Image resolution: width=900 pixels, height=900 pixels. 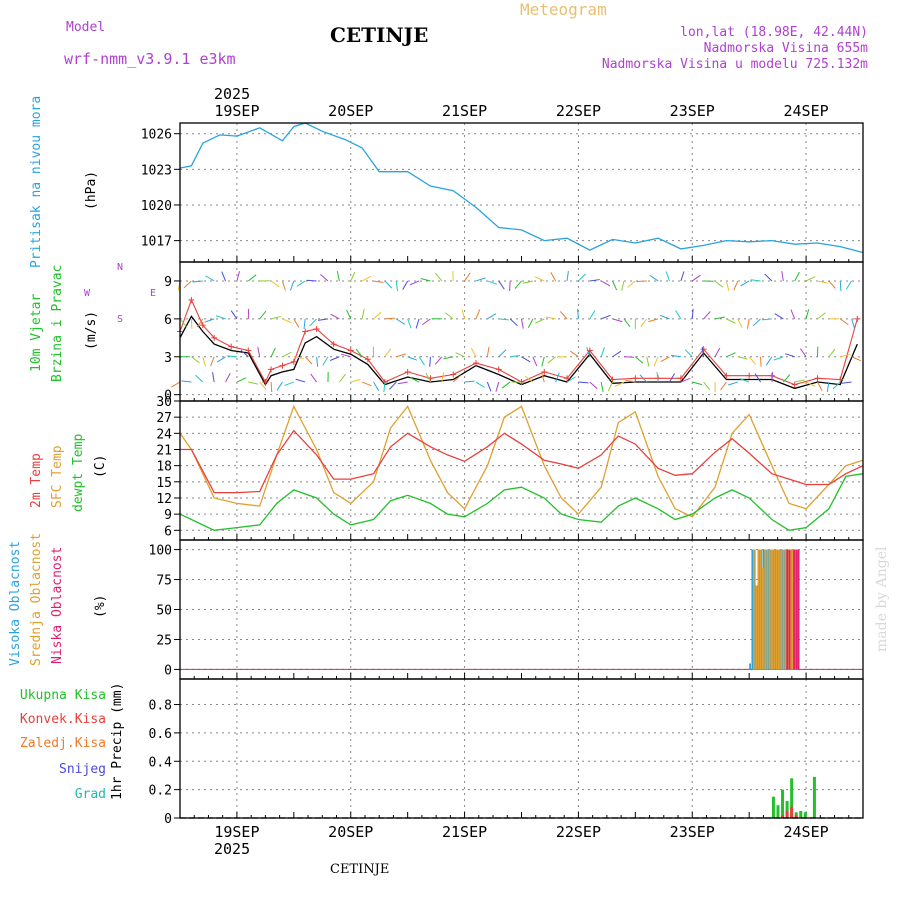 What do you see at coordinates (379, 35) in the screenshot?
I see `station-title: CETINJE` at bounding box center [379, 35].